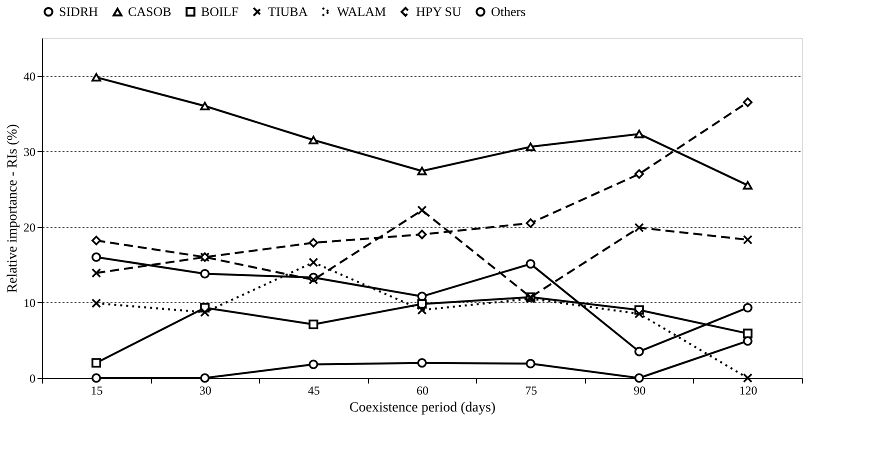 This screenshot has height=460, width=875. What do you see at coordinates (422, 391) in the screenshot?
I see `x-tick-label: 60` at bounding box center [422, 391].